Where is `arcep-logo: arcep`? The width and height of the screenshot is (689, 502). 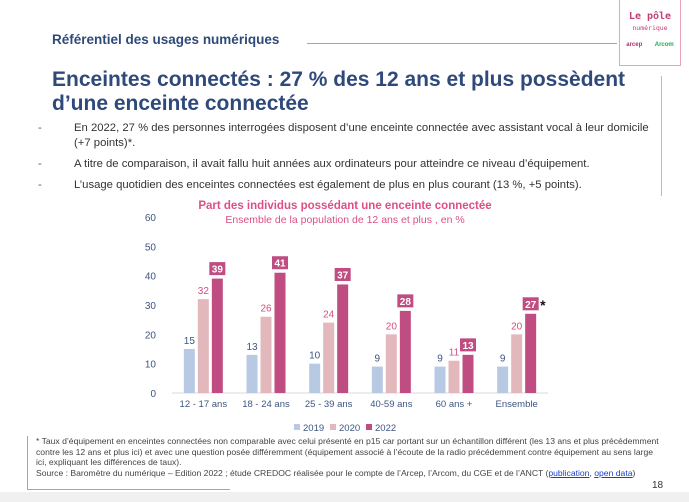 arcep-logo: arcep is located at coordinates (634, 45).